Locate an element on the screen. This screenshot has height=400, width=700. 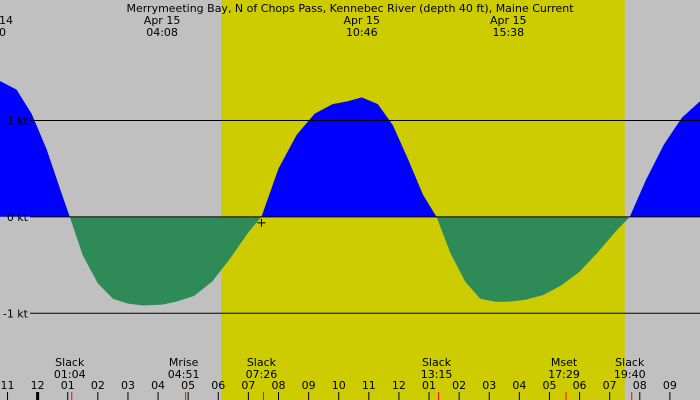
bottom-event-label: Mset is located at coordinates (564, 362).